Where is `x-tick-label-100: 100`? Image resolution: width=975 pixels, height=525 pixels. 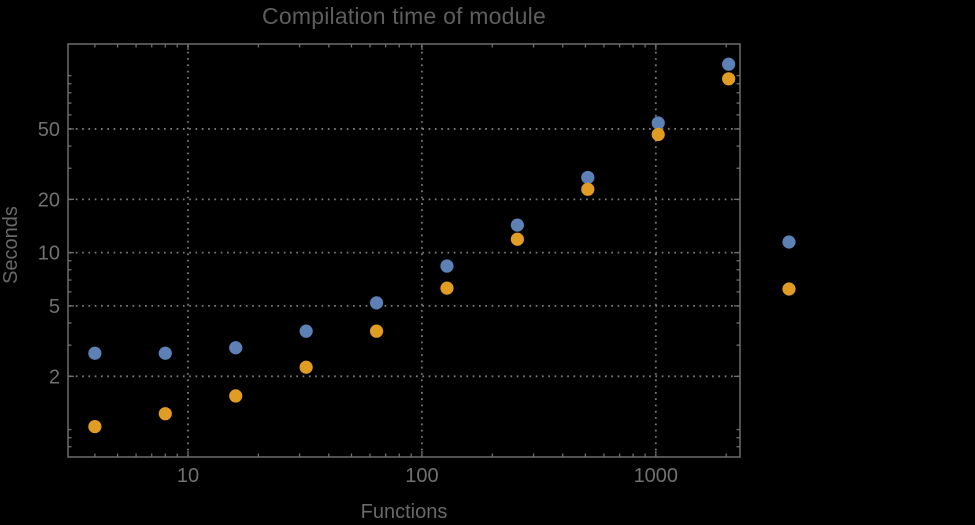
x-tick-label-100: 100 is located at coordinates (421, 476).